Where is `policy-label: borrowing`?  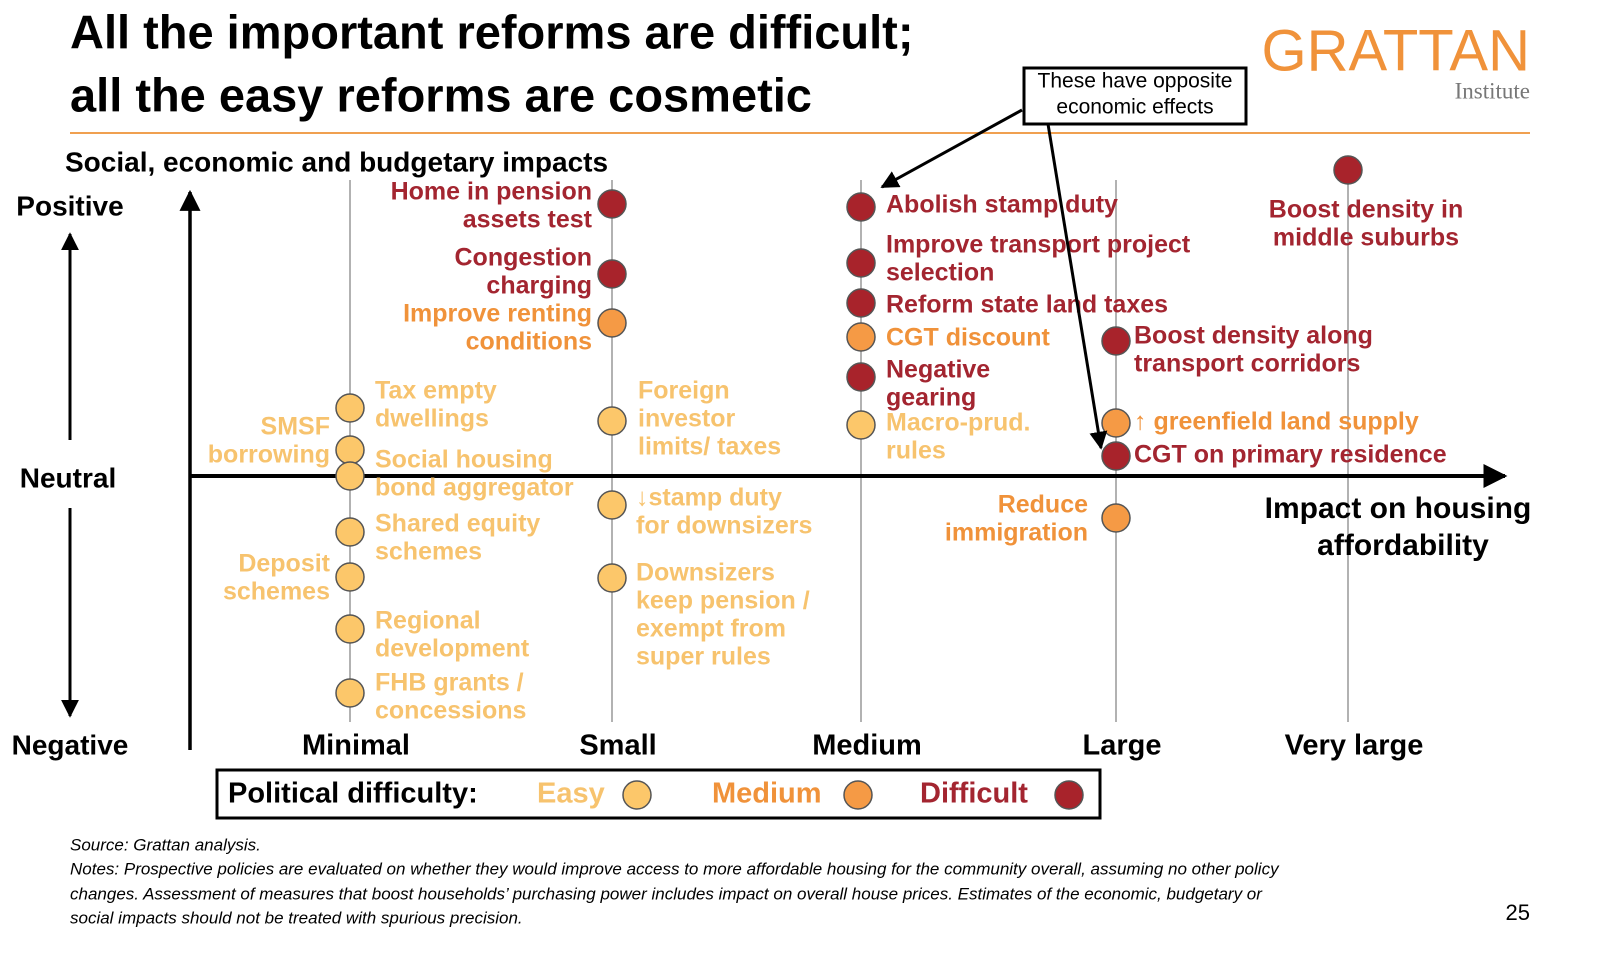 policy-label: borrowing is located at coordinates (269, 455).